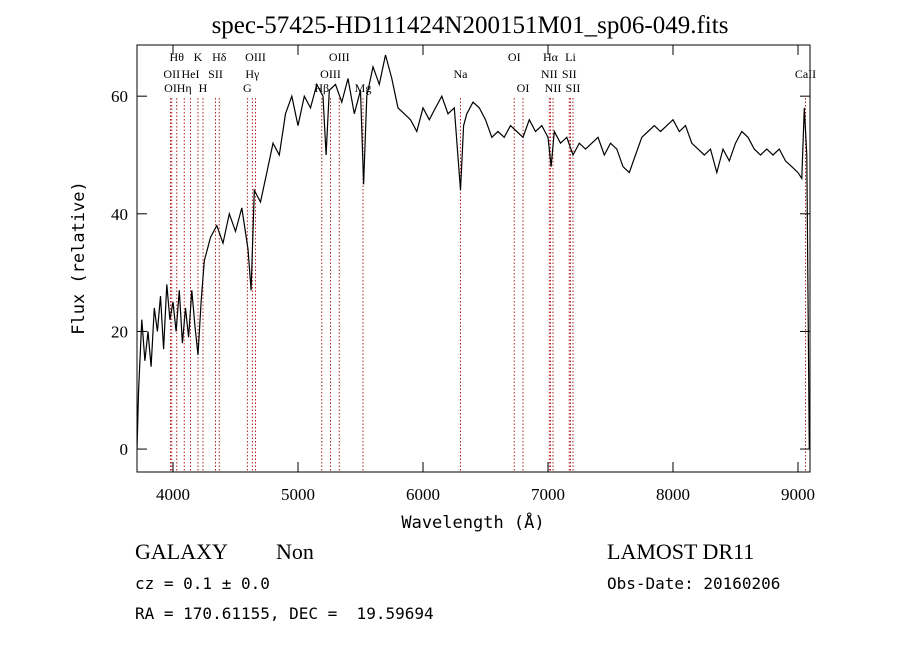 This screenshot has width=900, height=649. Describe the element at coordinates (680, 551) in the screenshot. I see `survey: LAMOST DR11` at that location.